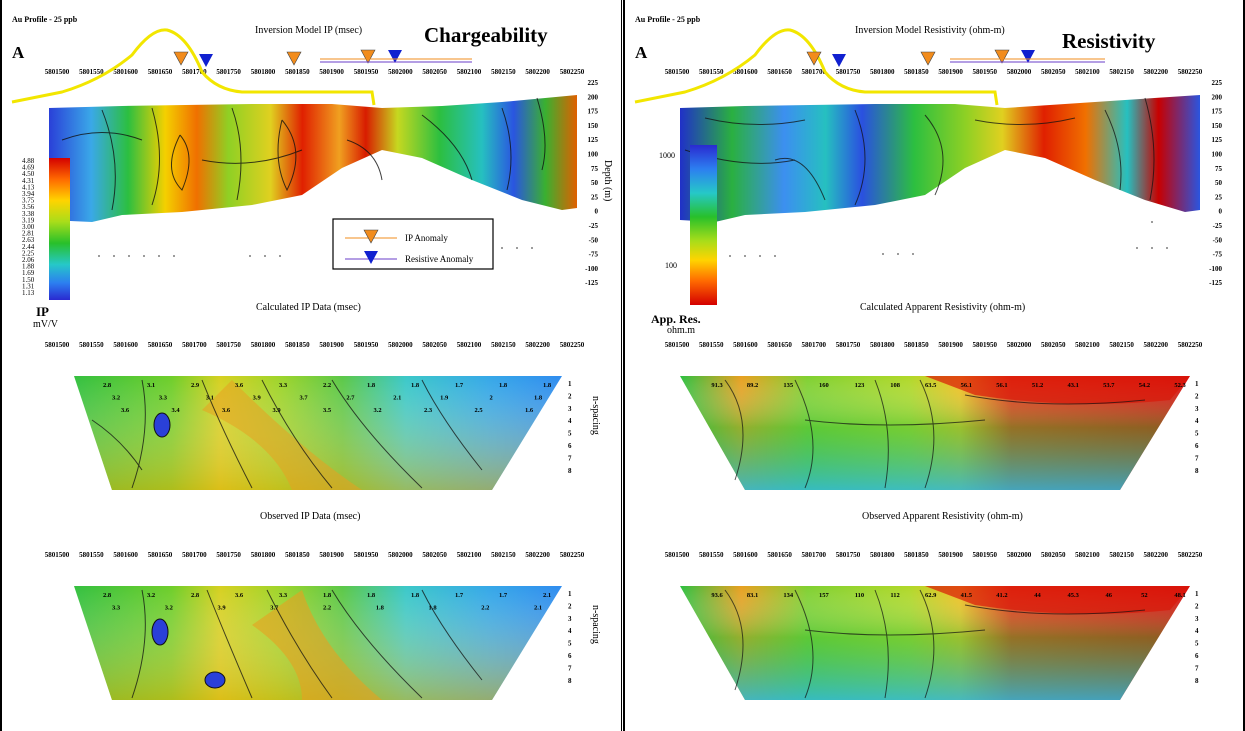  I want to click on data-value: 1.7, so click(459, 595).